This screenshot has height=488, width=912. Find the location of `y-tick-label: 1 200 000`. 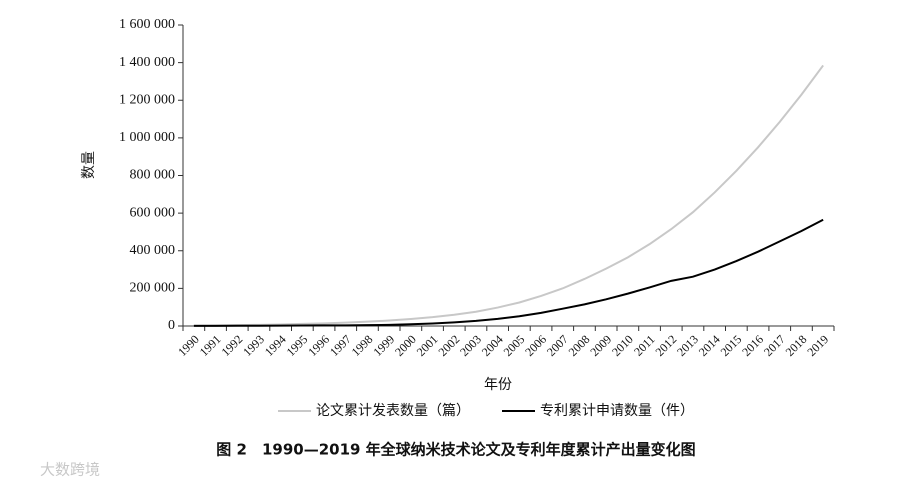

y-tick-label: 1 200 000 is located at coordinates (147, 99).